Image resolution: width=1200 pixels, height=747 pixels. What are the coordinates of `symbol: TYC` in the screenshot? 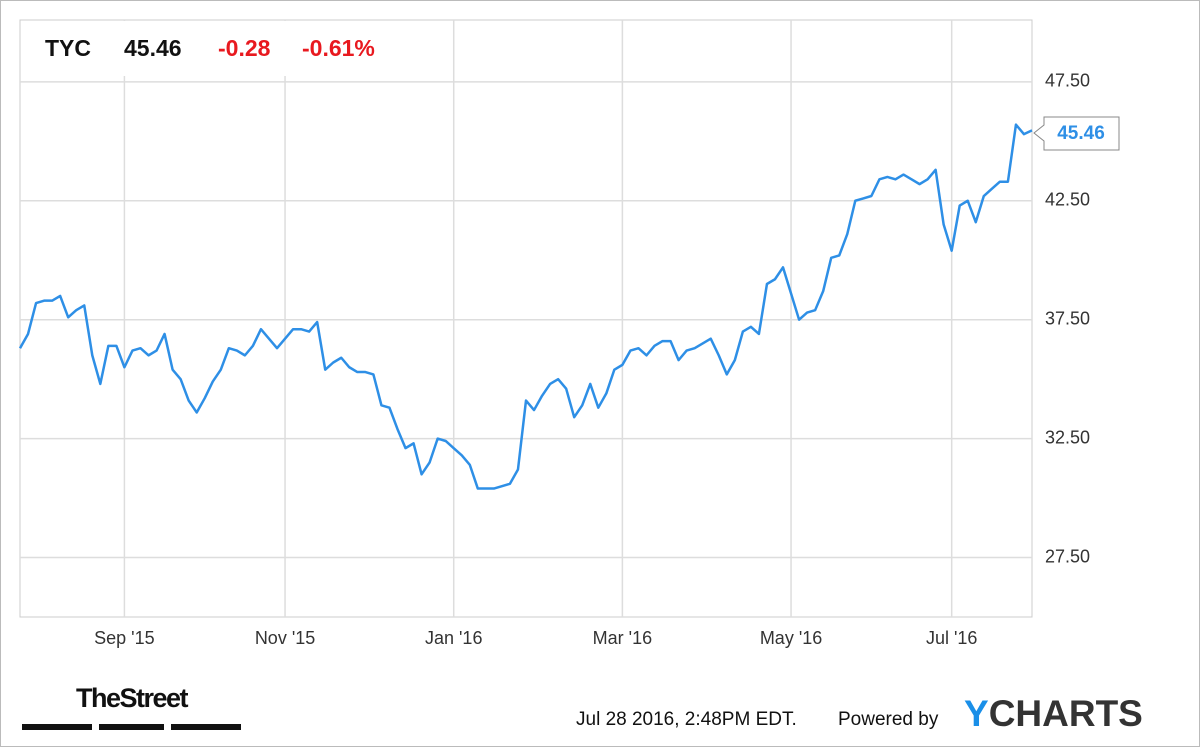 It's located at (68, 48).